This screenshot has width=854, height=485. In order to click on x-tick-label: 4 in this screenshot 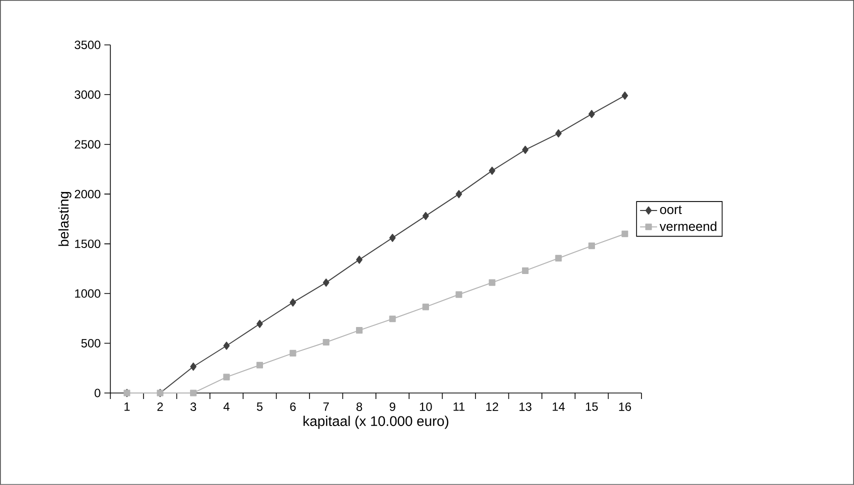, I will do `click(226, 406)`.